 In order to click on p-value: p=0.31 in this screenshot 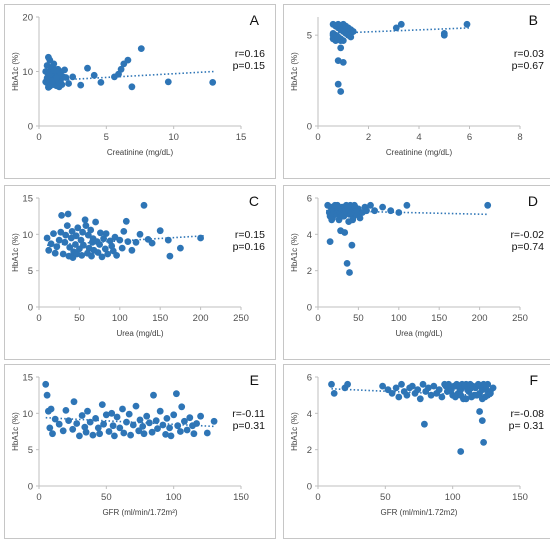, I will do `click(249, 426)`.